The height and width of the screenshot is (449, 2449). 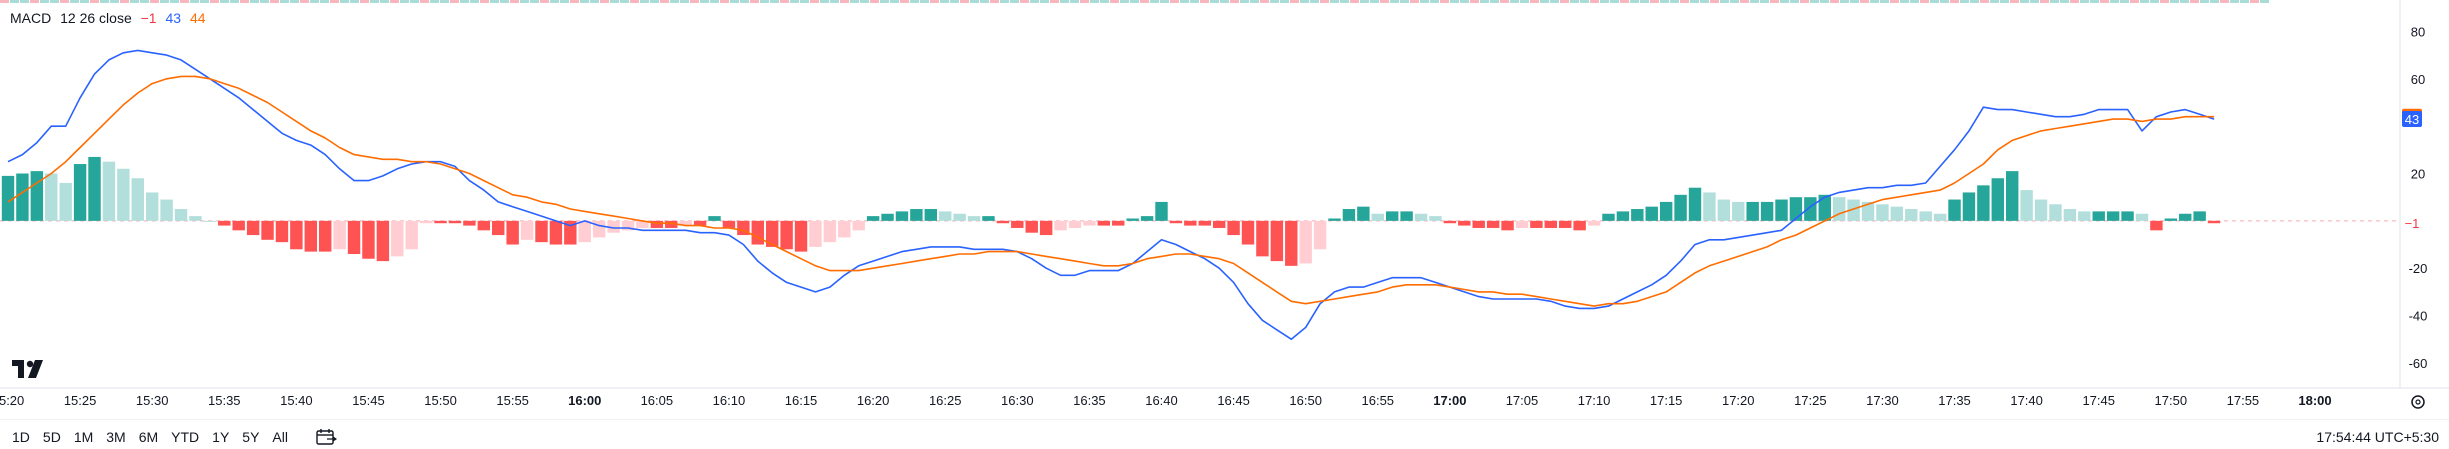 I want to click on legend-macd-value: 43, so click(x=173, y=18).